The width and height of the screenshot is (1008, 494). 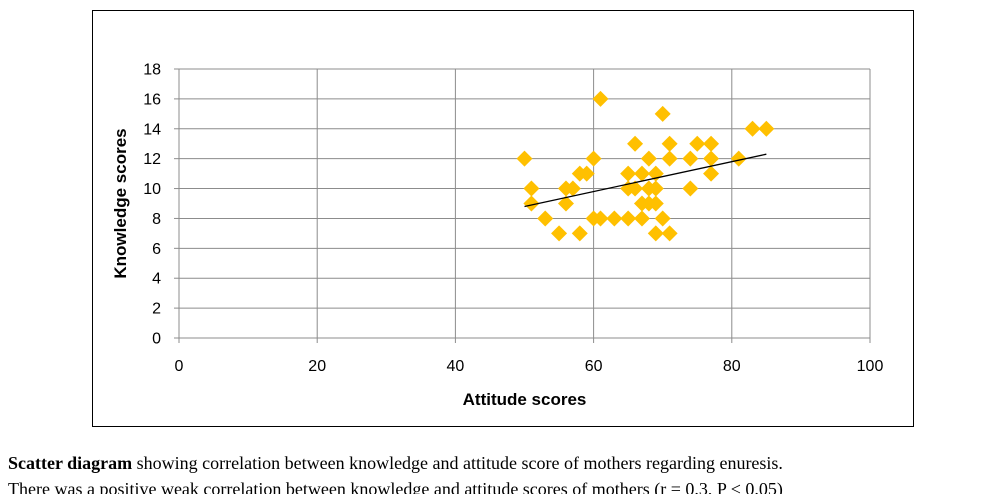 What do you see at coordinates (732, 366) in the screenshot?
I see `x-tick-label: 80` at bounding box center [732, 366].